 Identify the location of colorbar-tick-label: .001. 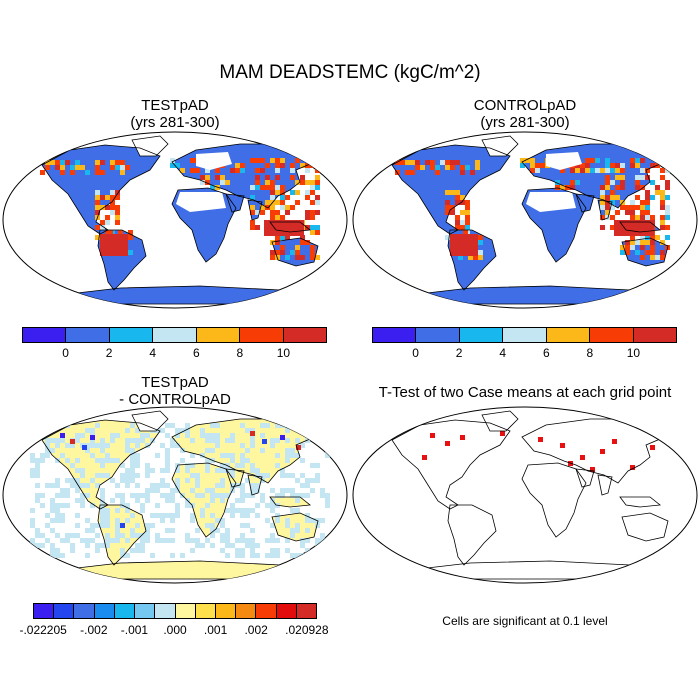
(215, 630).